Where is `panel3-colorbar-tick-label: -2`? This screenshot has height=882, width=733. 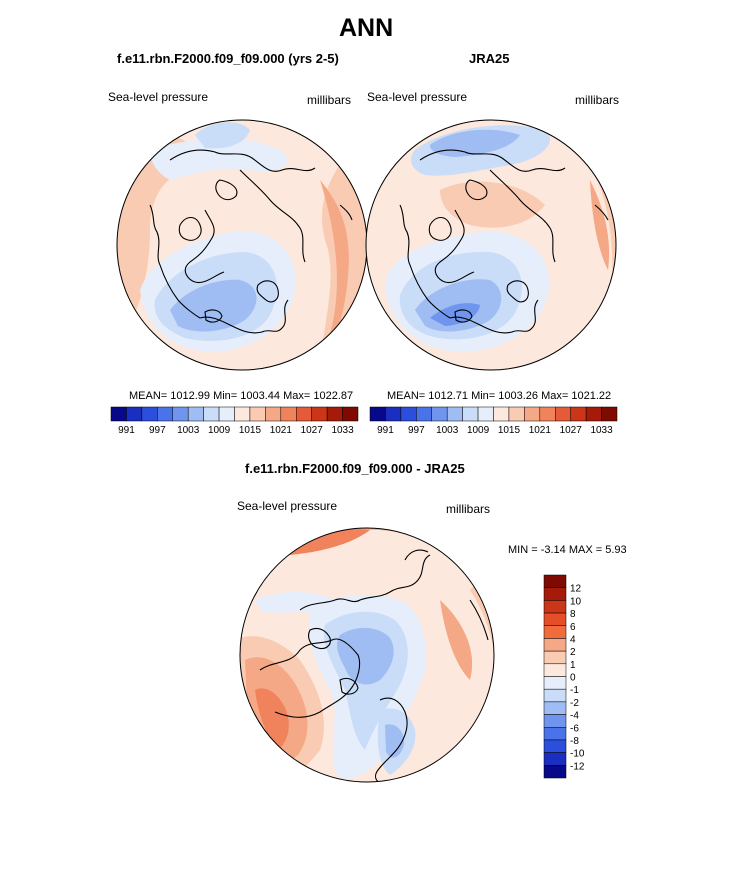
panel3-colorbar-tick-label: -2 is located at coordinates (574, 703).